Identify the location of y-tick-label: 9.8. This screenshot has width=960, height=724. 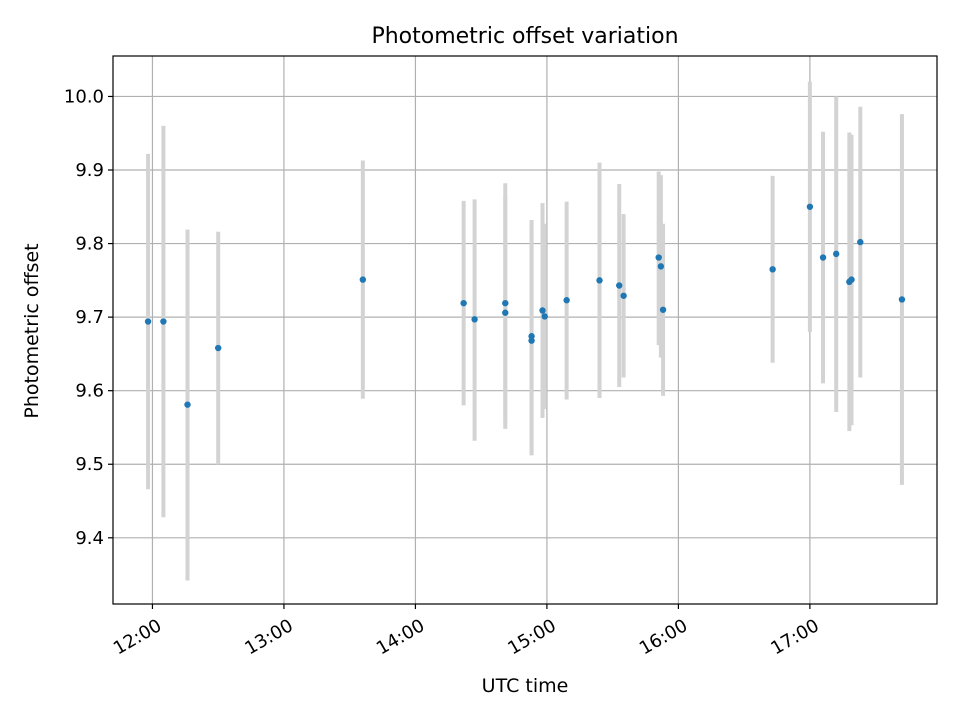
(89, 244).